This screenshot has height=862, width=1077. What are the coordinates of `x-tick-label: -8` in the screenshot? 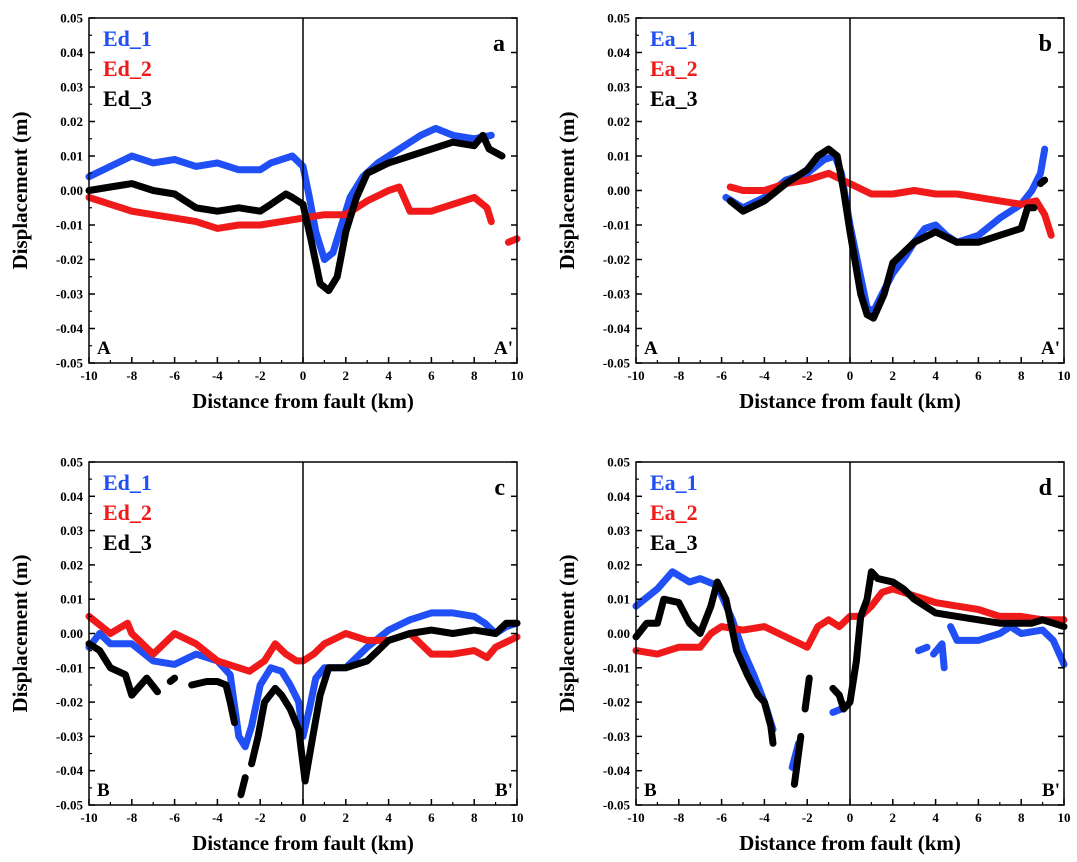 It's located at (131, 817).